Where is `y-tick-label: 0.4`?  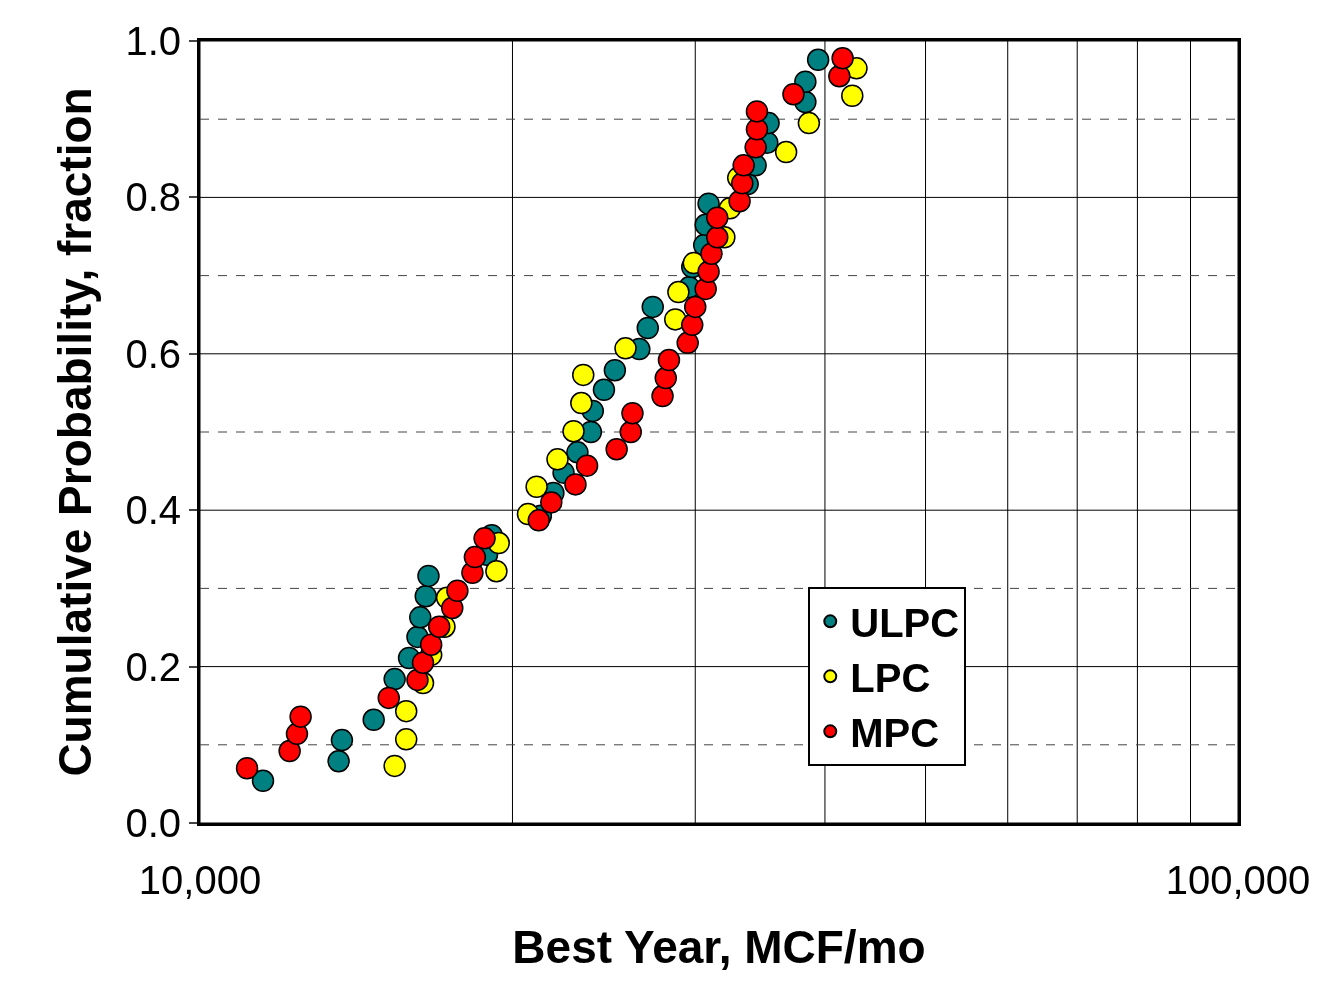
y-tick-label: 0.4 is located at coordinates (153, 510).